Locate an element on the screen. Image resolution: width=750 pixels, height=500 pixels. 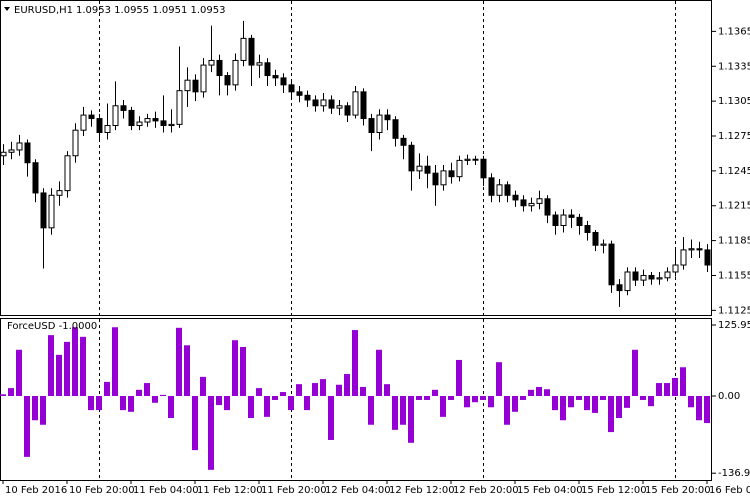
x-tick-label: 10 Feb 2016 is located at coordinates (36, 490).